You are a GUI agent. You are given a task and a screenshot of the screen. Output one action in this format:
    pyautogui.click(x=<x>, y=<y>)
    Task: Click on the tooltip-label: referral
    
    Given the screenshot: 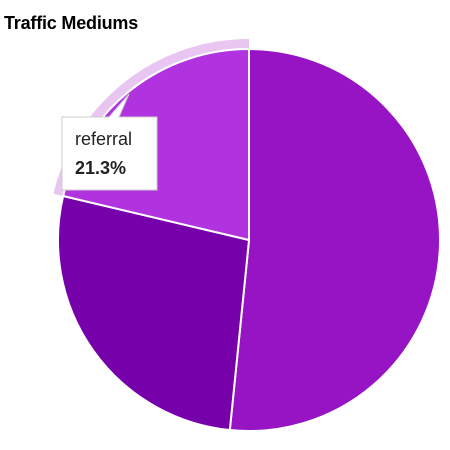 What is the action you would take?
    pyautogui.click(x=103, y=139)
    